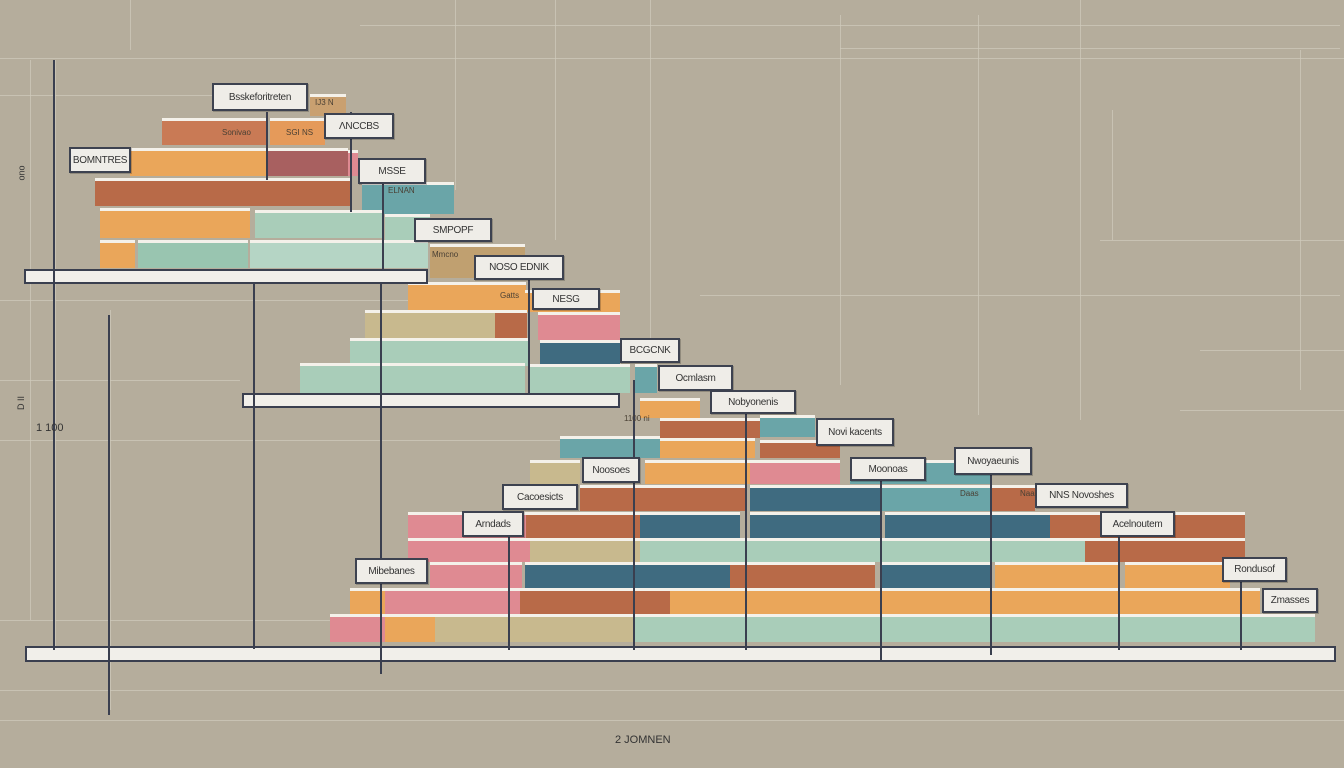  I want to click on bar-inline-text: Gatts, so click(510, 295).